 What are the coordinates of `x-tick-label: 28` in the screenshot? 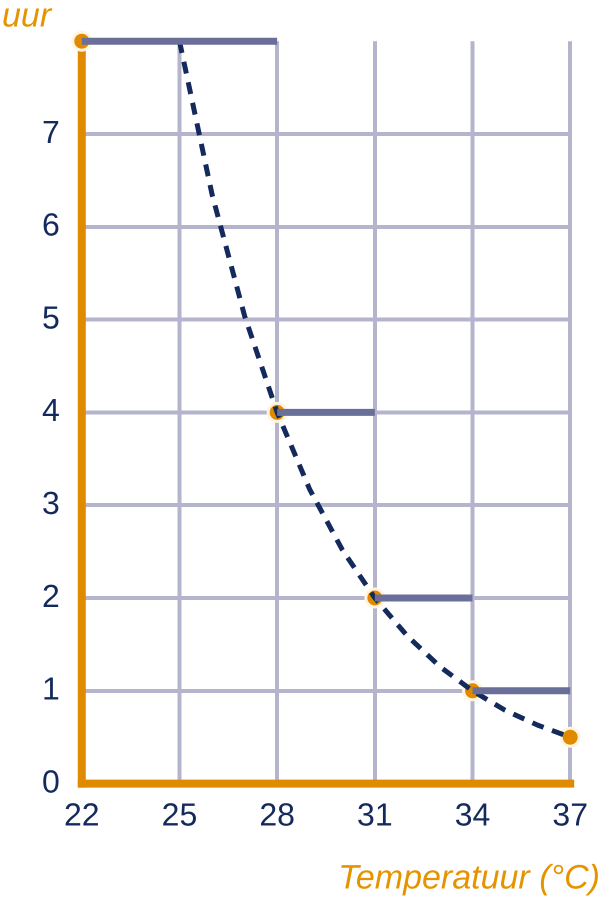 It's located at (277, 814).